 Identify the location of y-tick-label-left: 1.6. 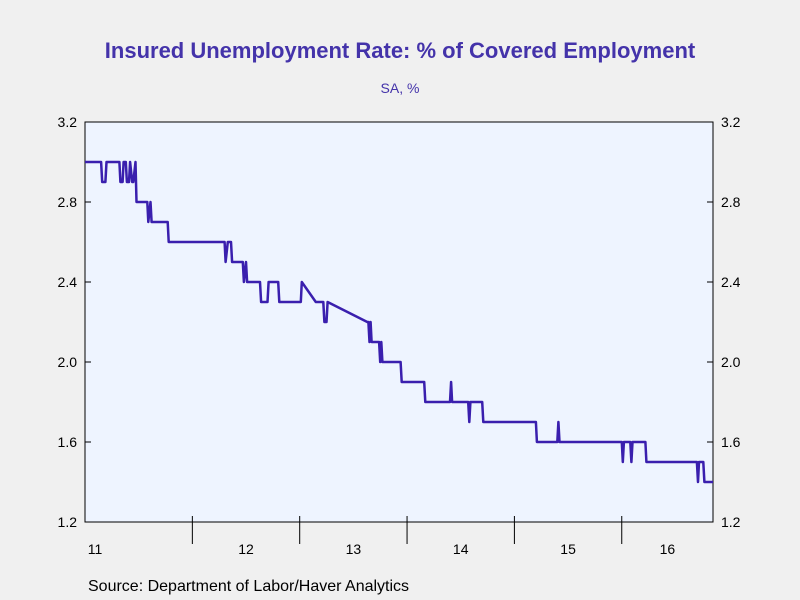
(68, 442).